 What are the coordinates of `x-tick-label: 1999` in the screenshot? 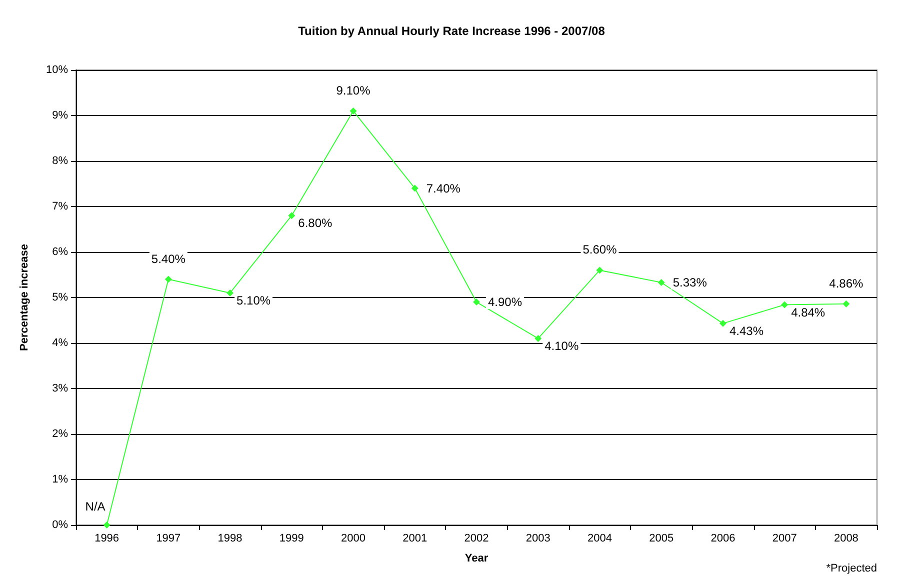 It's located at (291, 538).